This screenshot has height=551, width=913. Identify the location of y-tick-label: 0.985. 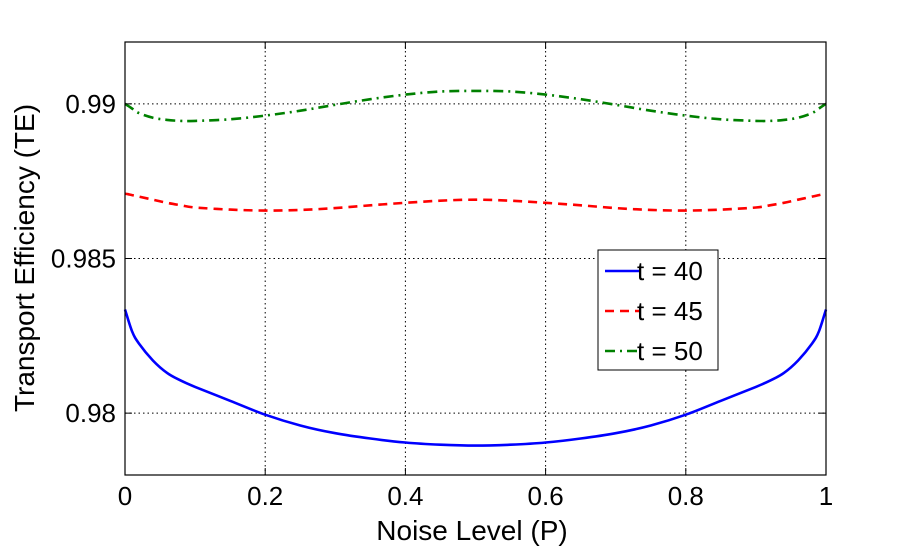
(83, 259).